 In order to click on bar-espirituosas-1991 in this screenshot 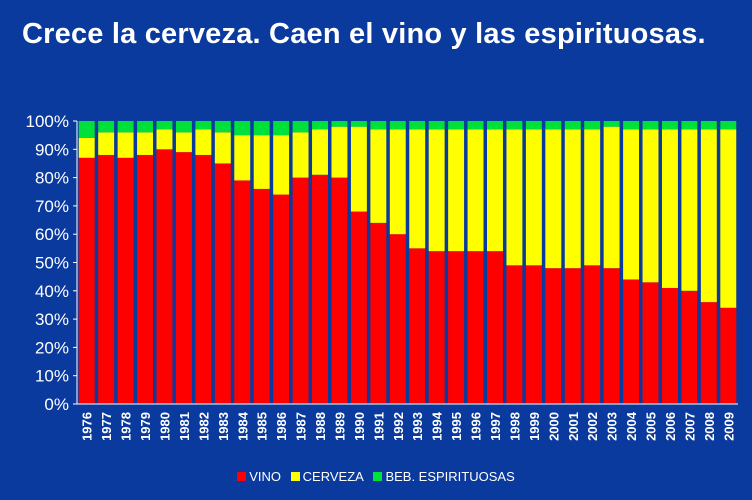, I will do `click(378, 125)`.